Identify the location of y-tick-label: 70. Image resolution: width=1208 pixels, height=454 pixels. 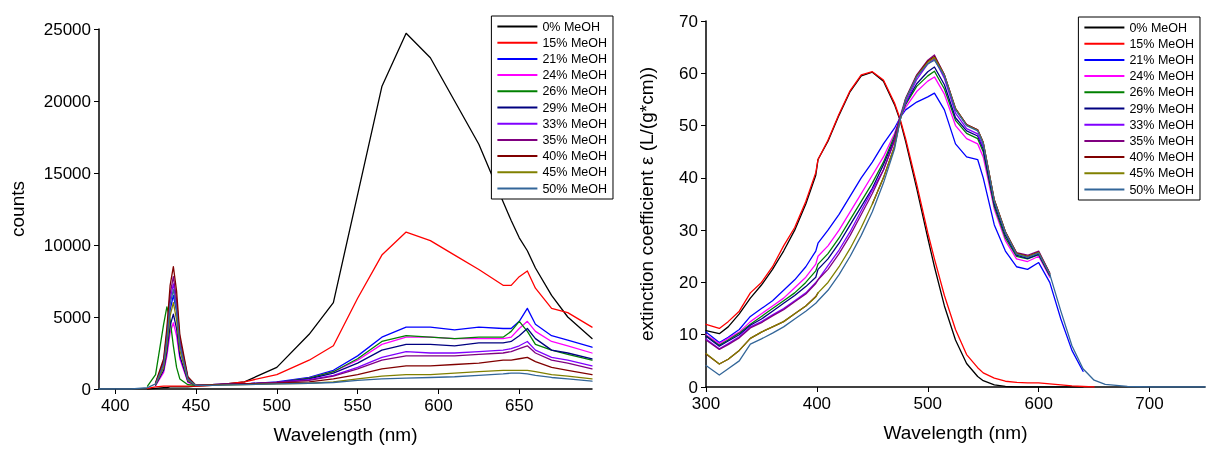
(688, 21).